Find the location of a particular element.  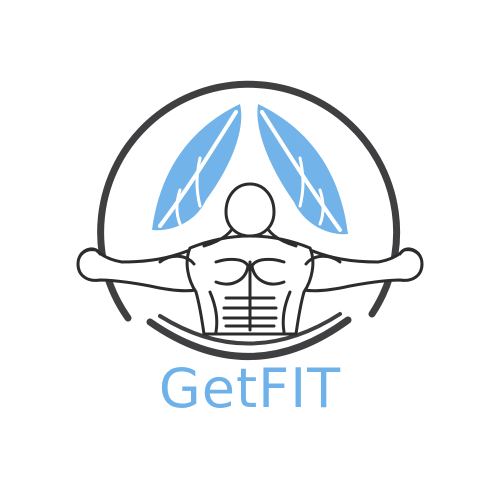

ring-inner-arc-icon is located at coordinates (250, 329).